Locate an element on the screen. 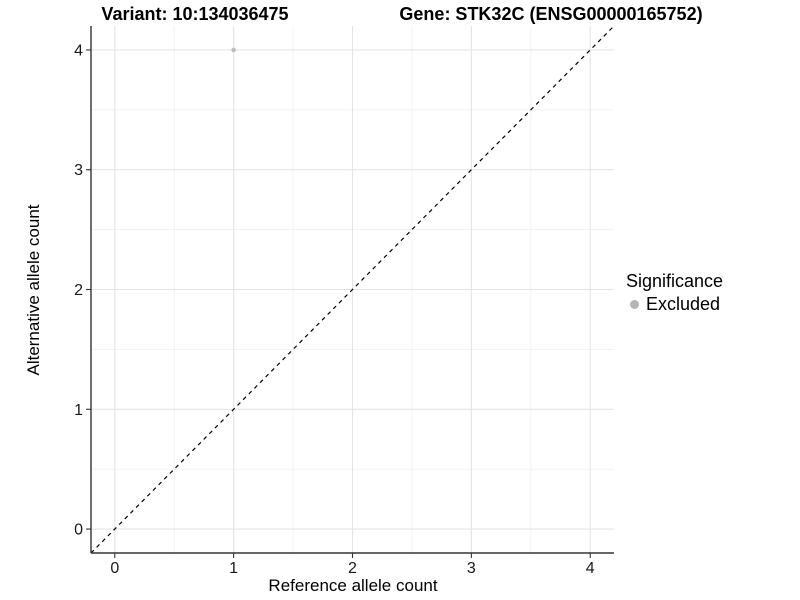 The height and width of the screenshot is (600, 800). x-tick-label: 3 is located at coordinates (471, 568).